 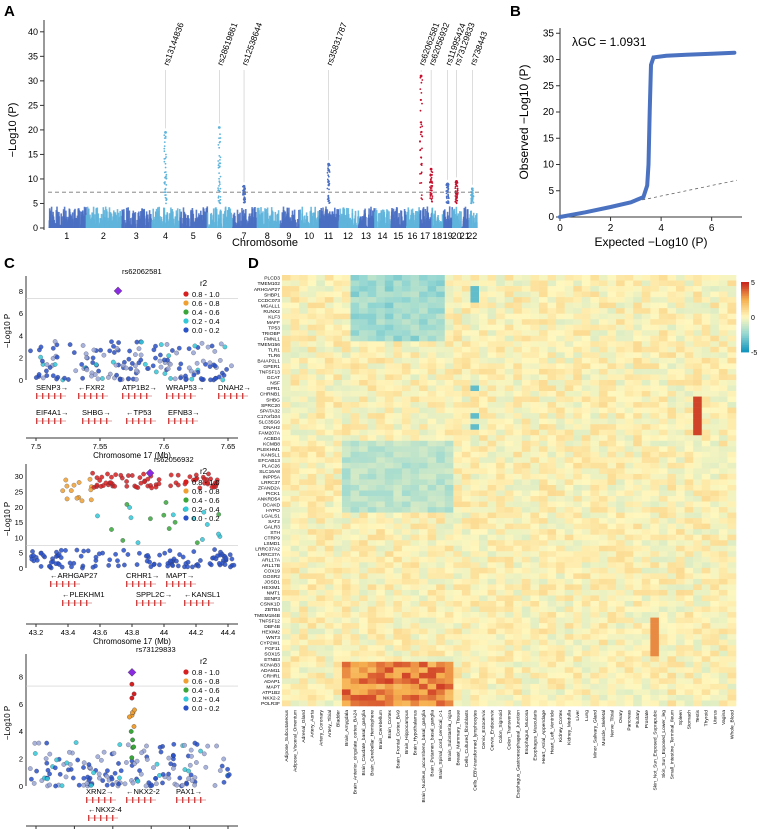 I want to click on manhattan-y-tick-label: 20, so click(x=33, y=130).